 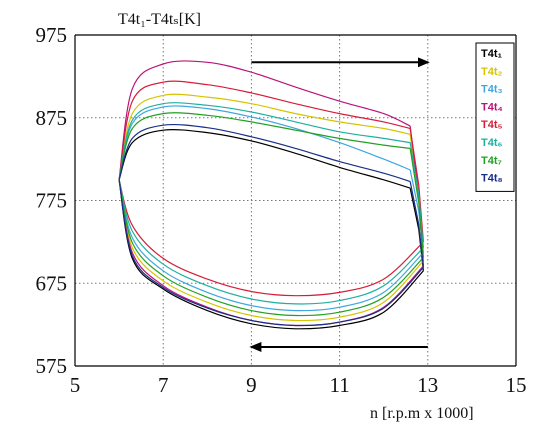 I want to click on legend-entry-1: T4t₁, so click(x=492, y=54).